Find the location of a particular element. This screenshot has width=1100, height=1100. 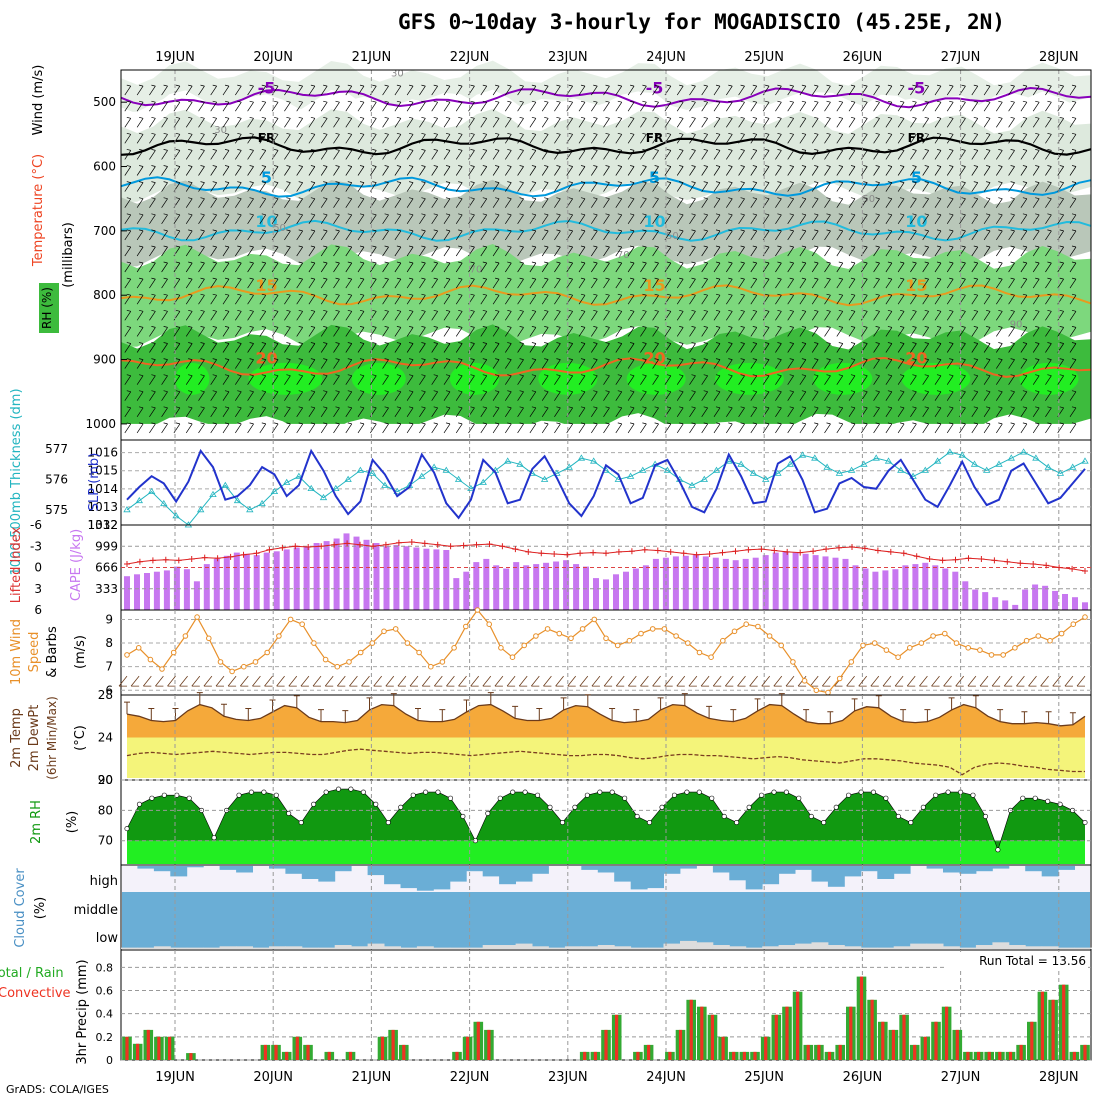

slp-tick-label: 1015 is located at coordinates (102, 471).